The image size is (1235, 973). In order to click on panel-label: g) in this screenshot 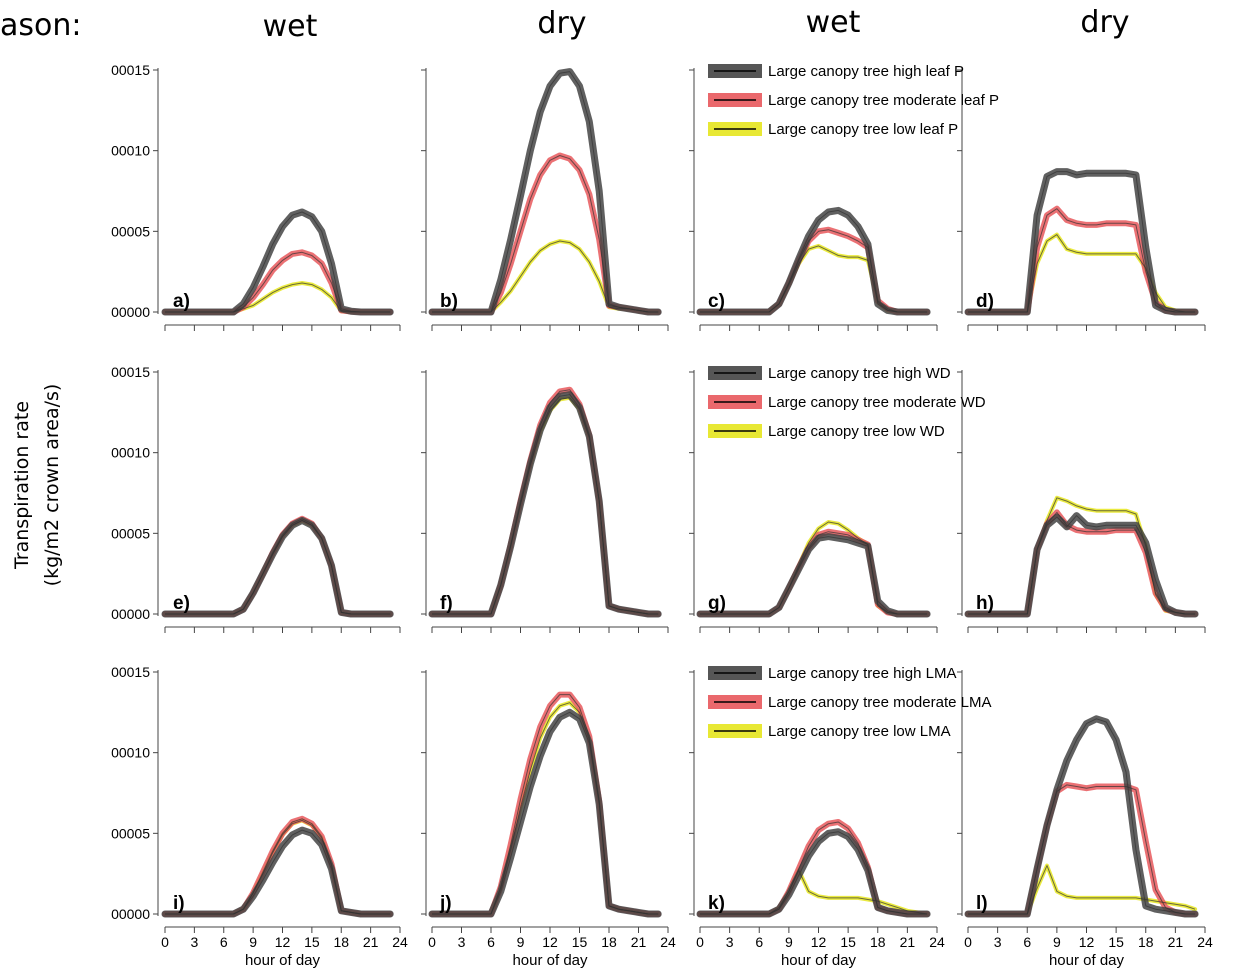, I will do `click(717, 603)`.